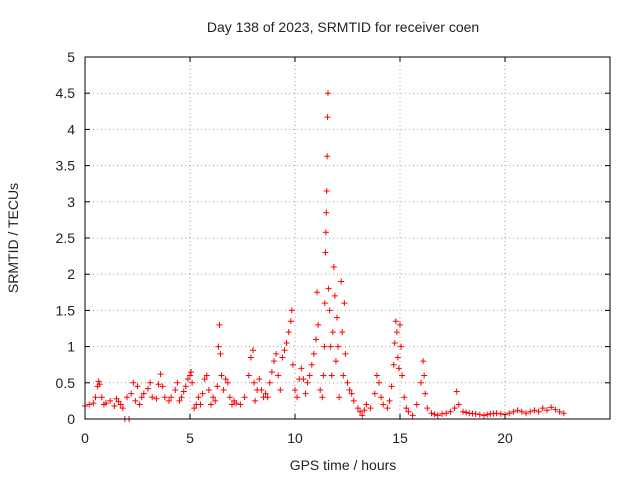  Describe the element at coordinates (505, 438) in the screenshot. I see `x-tick-label: 20` at that location.